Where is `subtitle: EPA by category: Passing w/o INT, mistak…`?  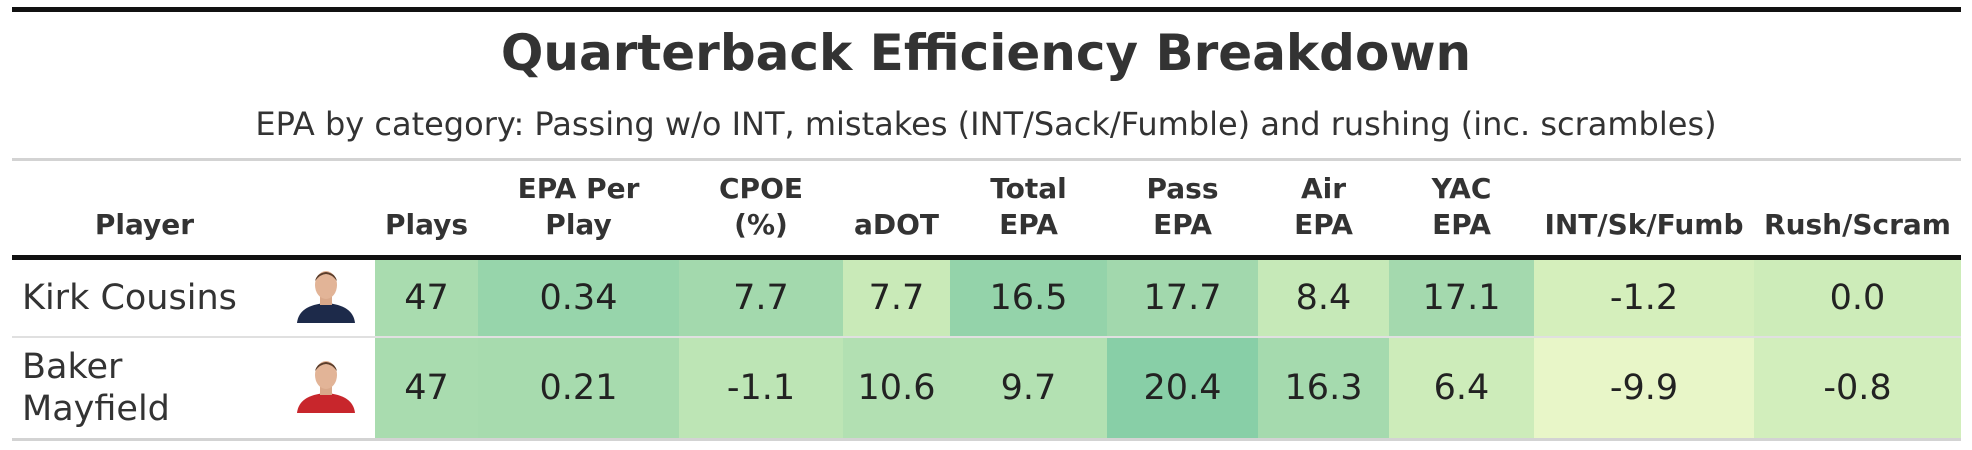 subtitle: EPA by category: Passing w/o INT, mistak… is located at coordinates (986, 124).